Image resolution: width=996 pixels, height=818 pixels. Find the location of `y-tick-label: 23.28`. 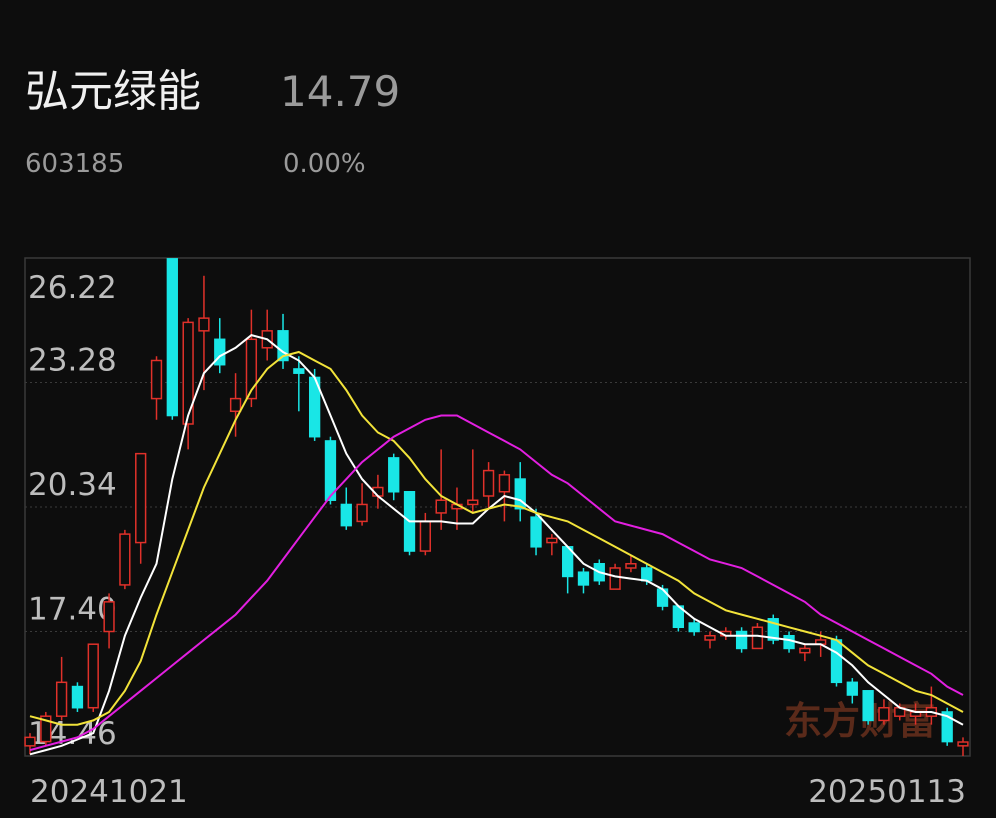

y-tick-label: 23.28 is located at coordinates (72, 361).